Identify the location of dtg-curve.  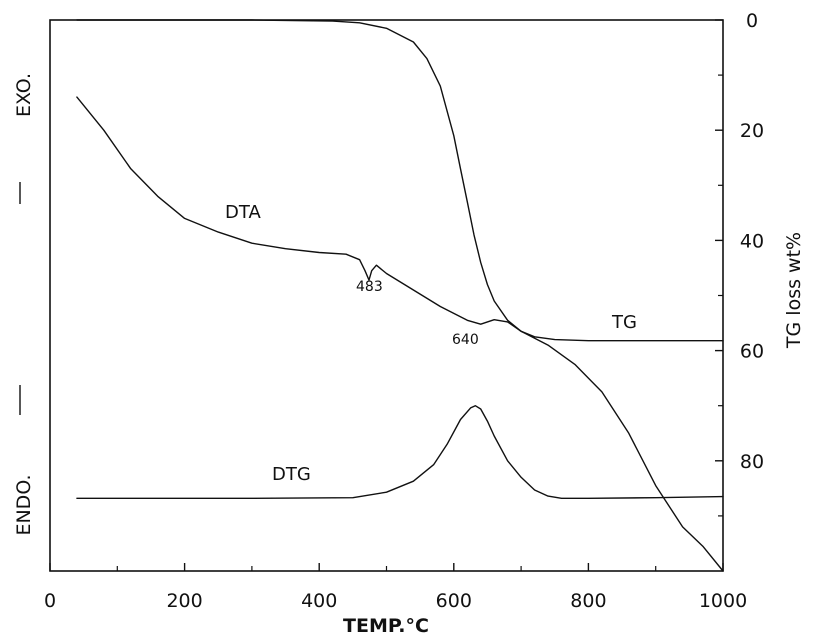
(400, 452).